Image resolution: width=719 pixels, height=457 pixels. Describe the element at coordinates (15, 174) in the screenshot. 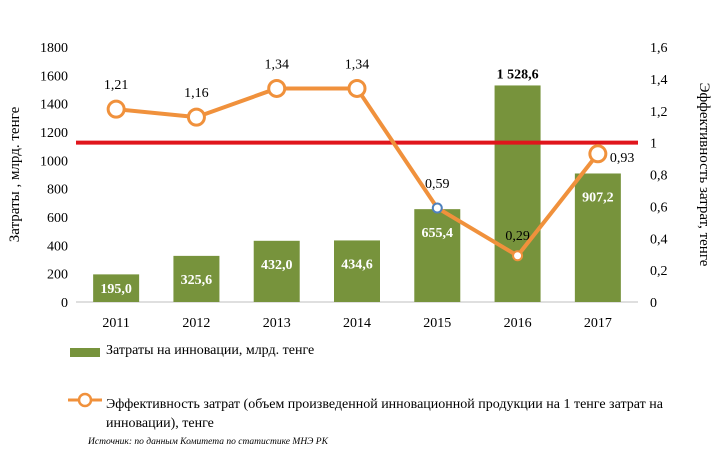

I see `y-axis-title: Затраты , млрд. тенге` at that location.